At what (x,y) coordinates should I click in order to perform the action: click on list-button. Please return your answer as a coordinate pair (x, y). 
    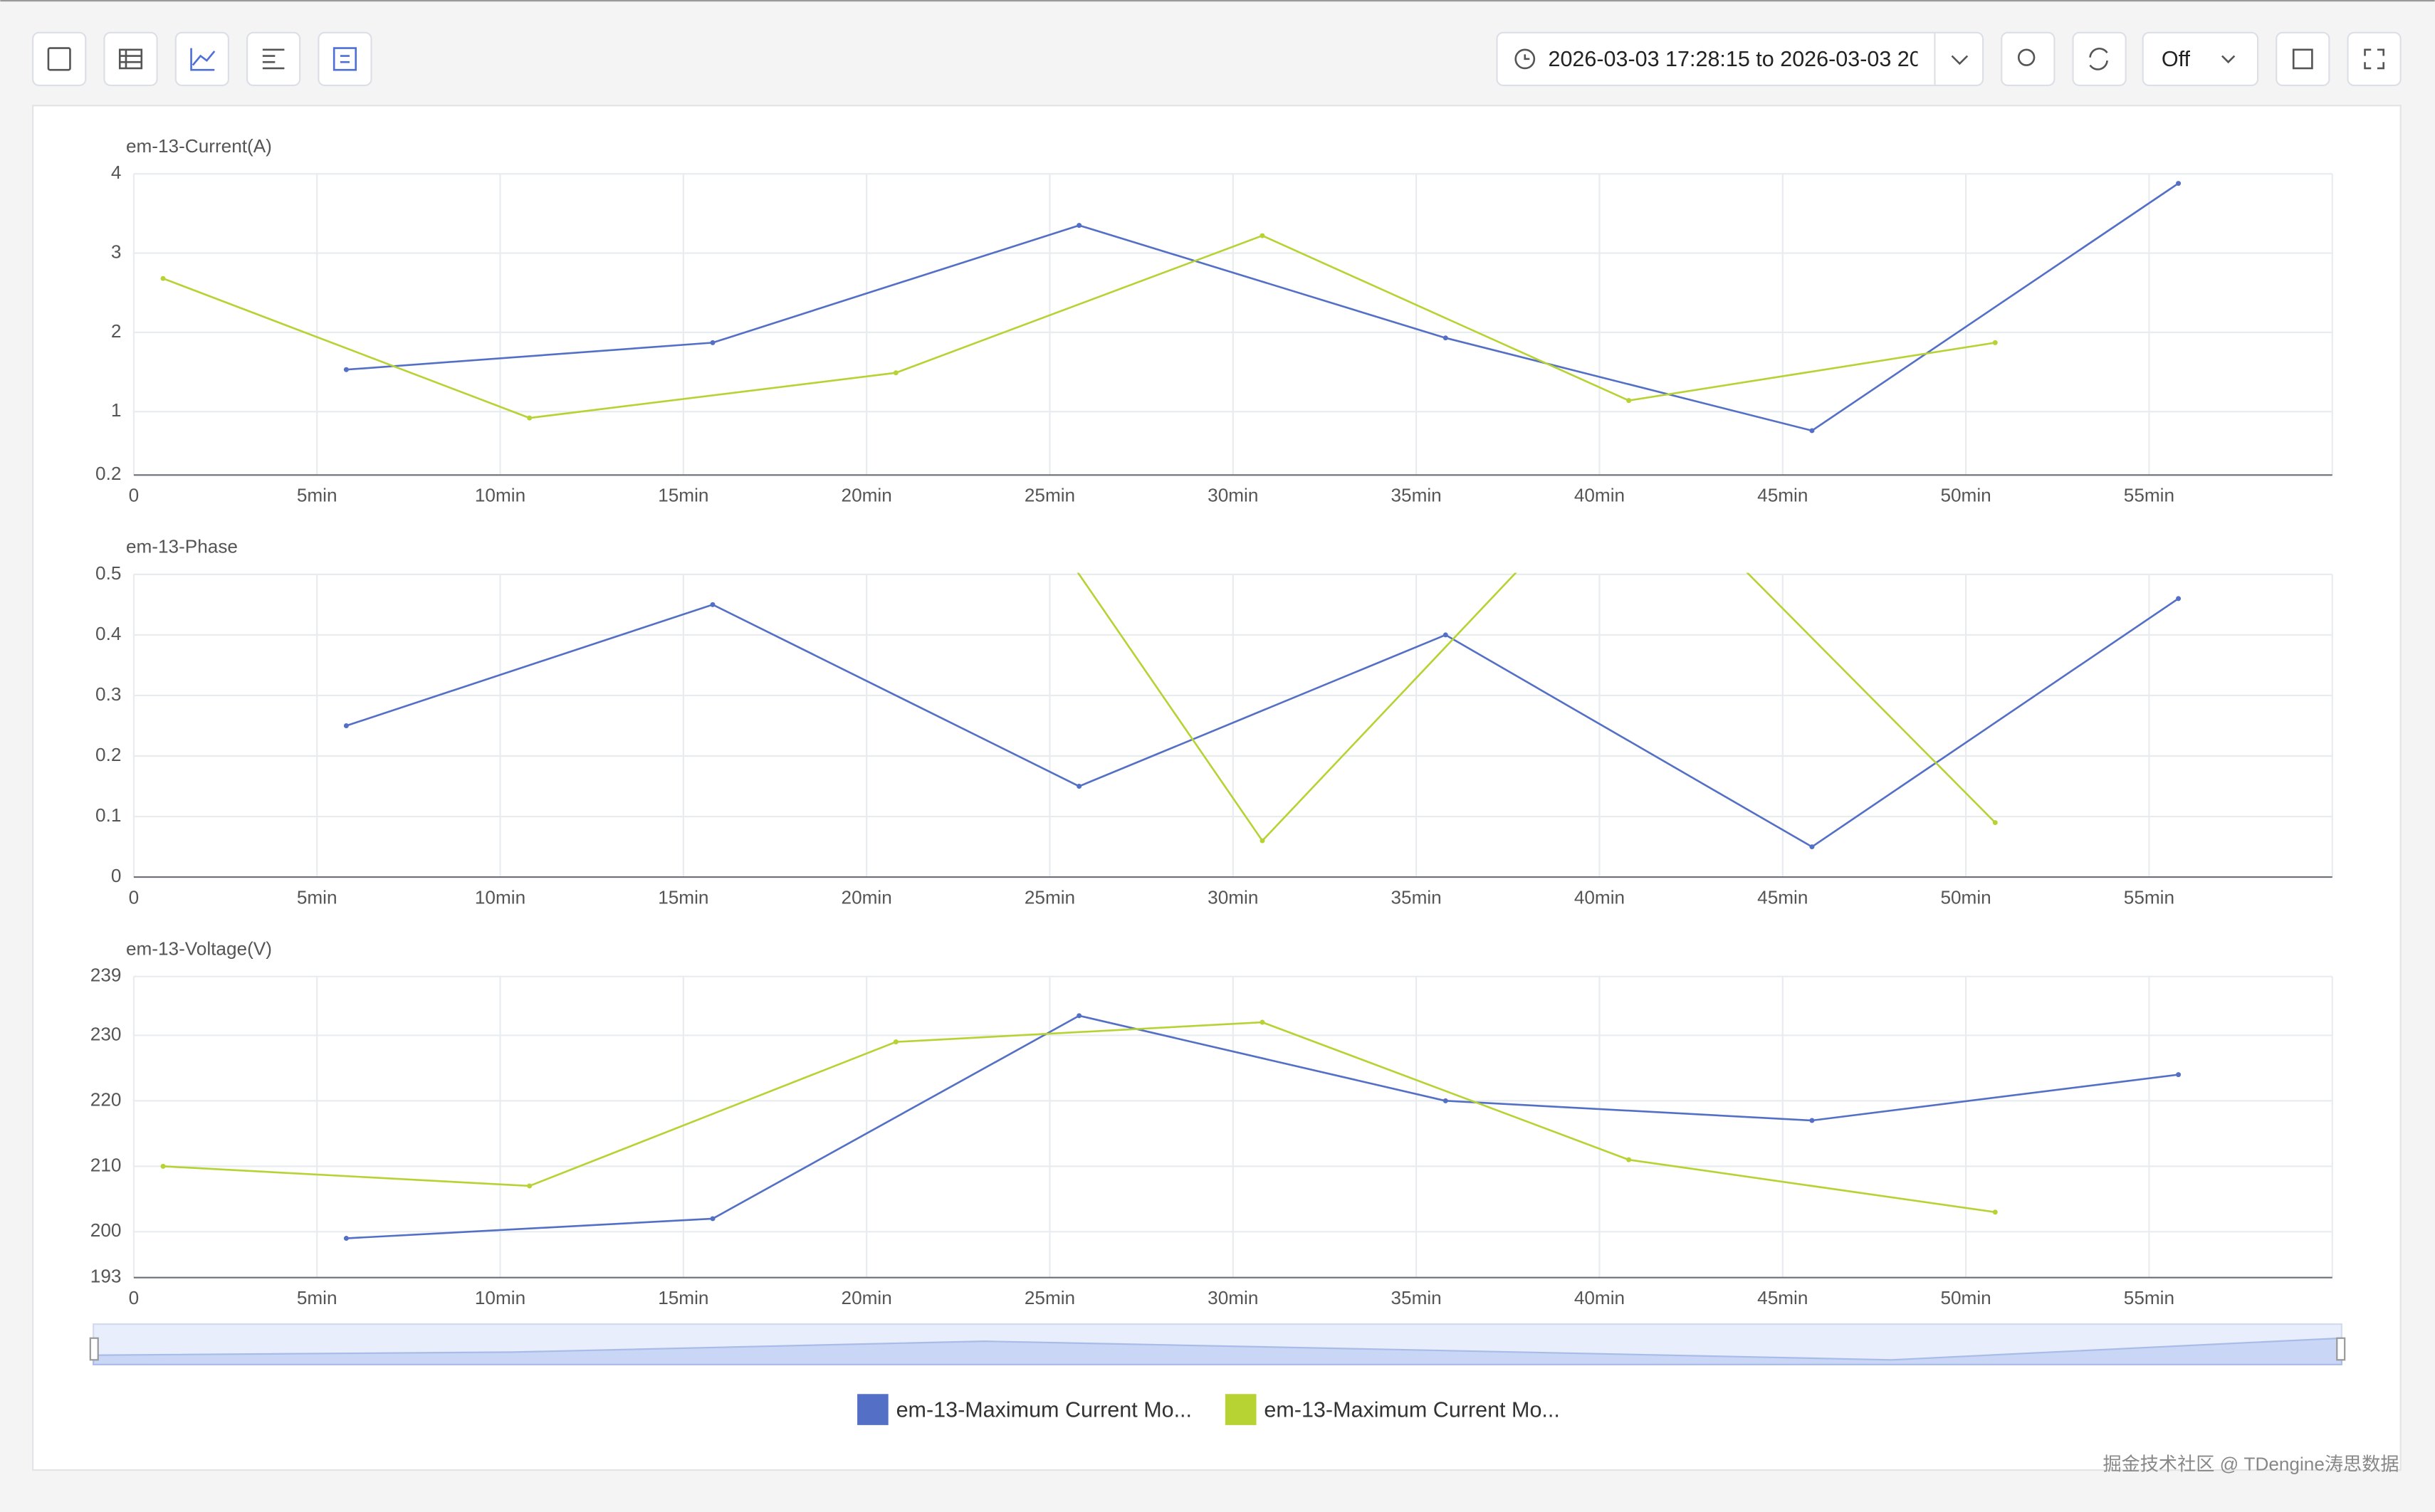
    Looking at the image, I should click on (273, 59).